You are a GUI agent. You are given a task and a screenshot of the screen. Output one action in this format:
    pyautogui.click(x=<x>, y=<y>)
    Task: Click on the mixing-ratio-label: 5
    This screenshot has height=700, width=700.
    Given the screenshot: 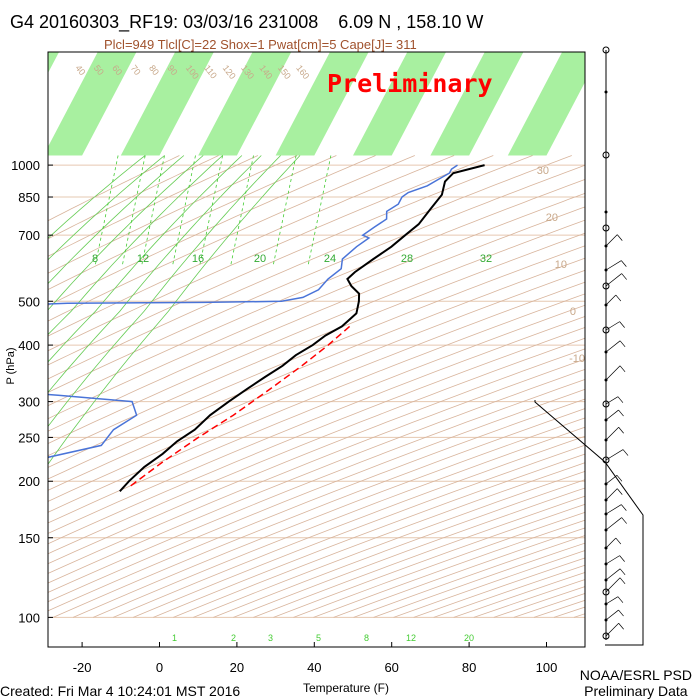 What is the action you would take?
    pyautogui.click(x=318, y=638)
    